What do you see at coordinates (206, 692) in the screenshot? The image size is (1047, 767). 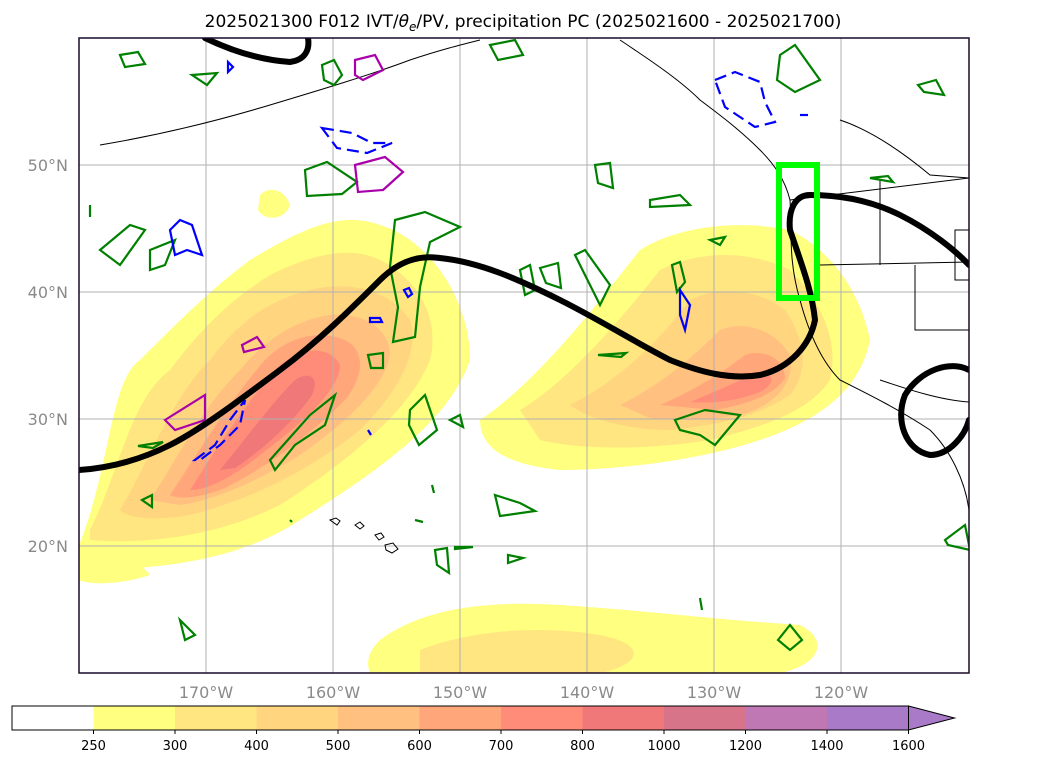 I see `lon-tick-label: 170°W` at bounding box center [206, 692].